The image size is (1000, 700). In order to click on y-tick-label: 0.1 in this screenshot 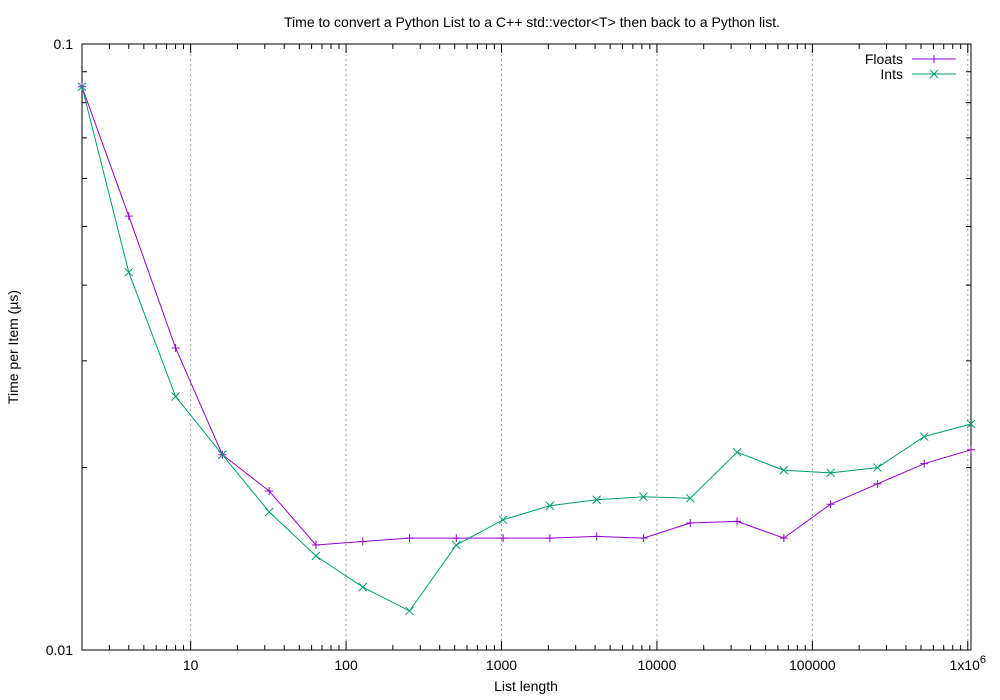, I will do `click(64, 44)`.